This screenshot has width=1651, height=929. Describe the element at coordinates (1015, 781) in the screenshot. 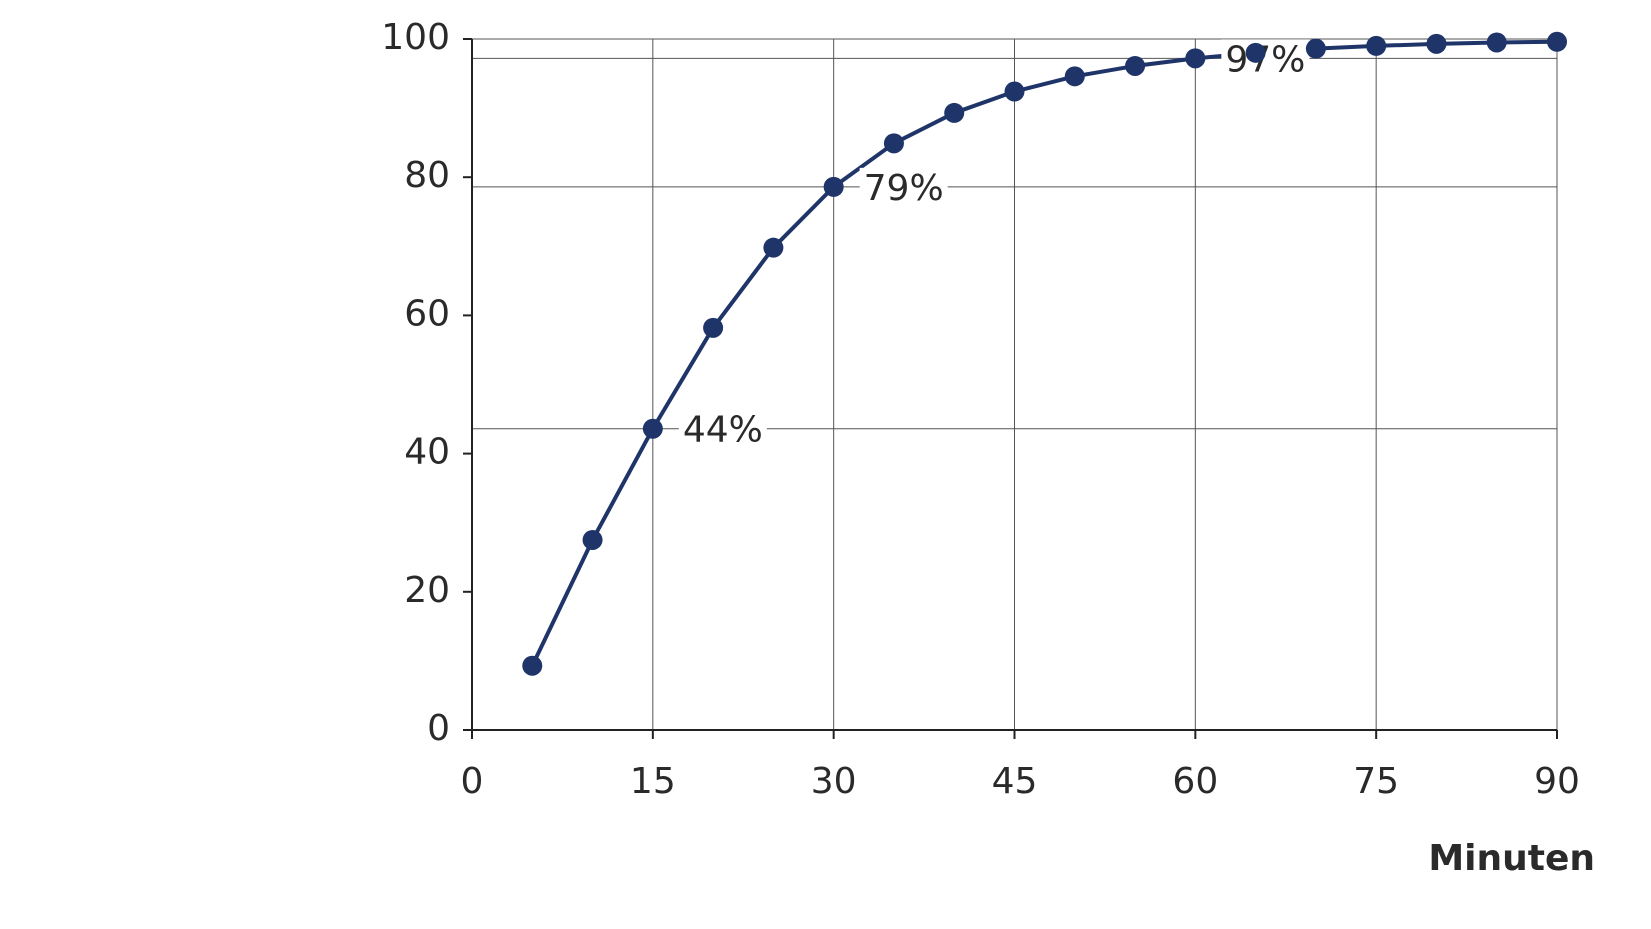

I see `x-tick-label: 45` at that location.